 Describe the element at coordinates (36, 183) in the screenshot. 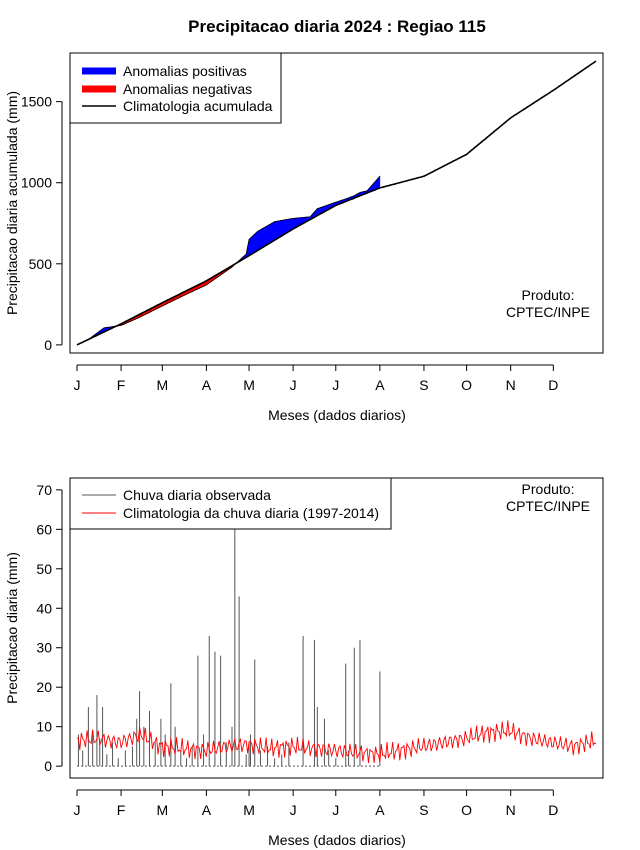

I see `accumulated-y-tick-label: 1000` at that location.